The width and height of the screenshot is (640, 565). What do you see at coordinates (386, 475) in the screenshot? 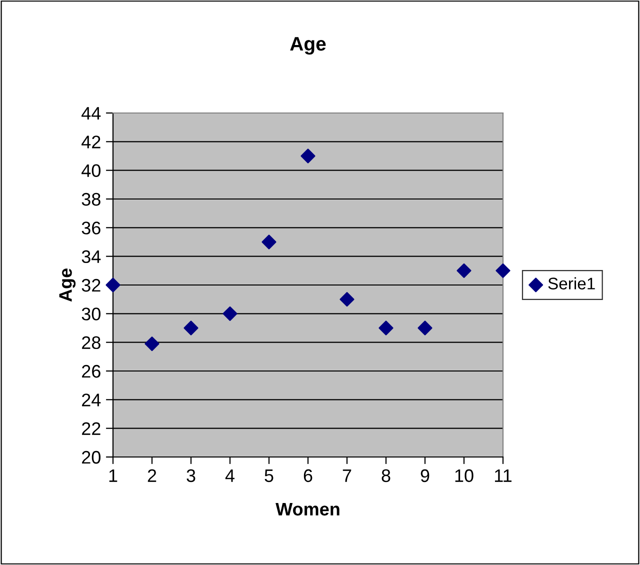
I see `x-tick-label: 8` at bounding box center [386, 475].